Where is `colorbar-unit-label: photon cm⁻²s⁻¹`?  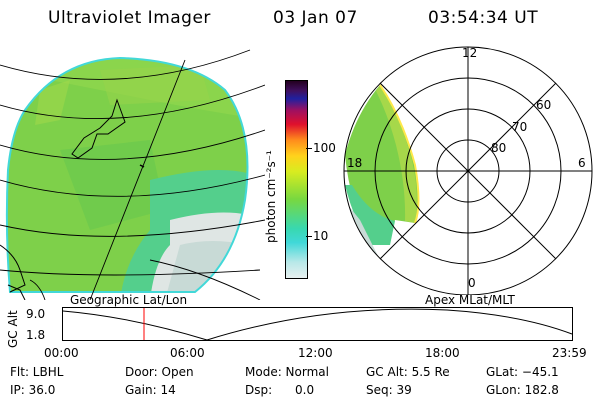
colorbar-unit-label: photon cm⁻²s⁻¹ is located at coordinates (271, 196).